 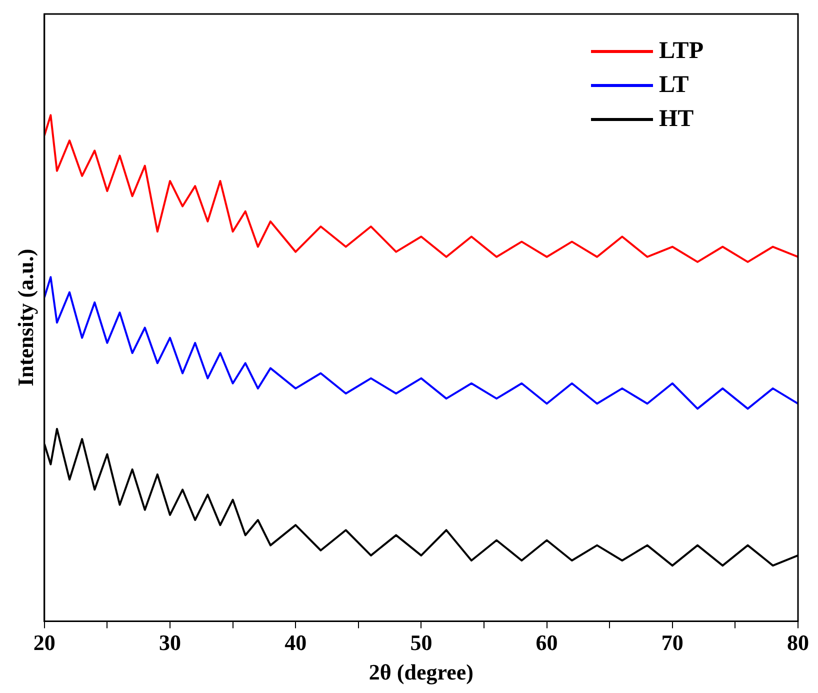 I want to click on x-tick-label: 80, so click(x=798, y=643).